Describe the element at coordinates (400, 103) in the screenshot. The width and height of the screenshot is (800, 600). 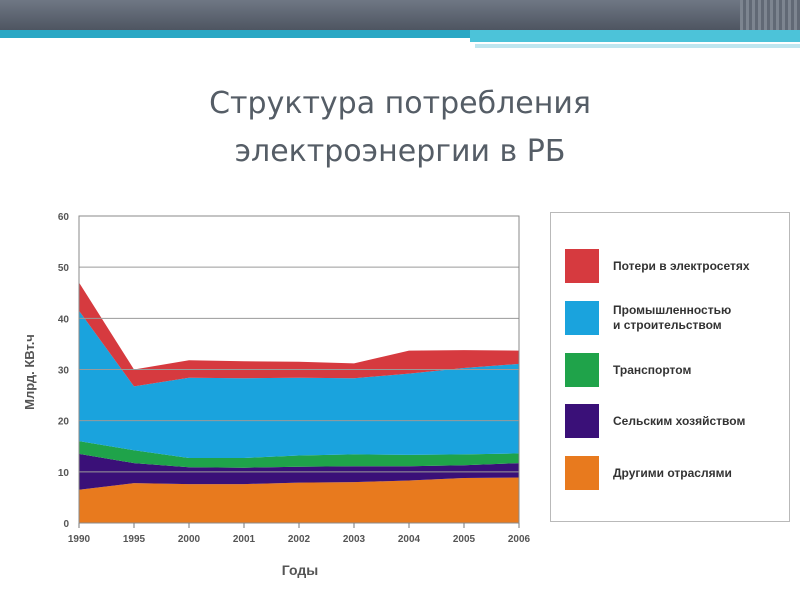
I see `slide-title-line-1: Структура потребления` at that location.